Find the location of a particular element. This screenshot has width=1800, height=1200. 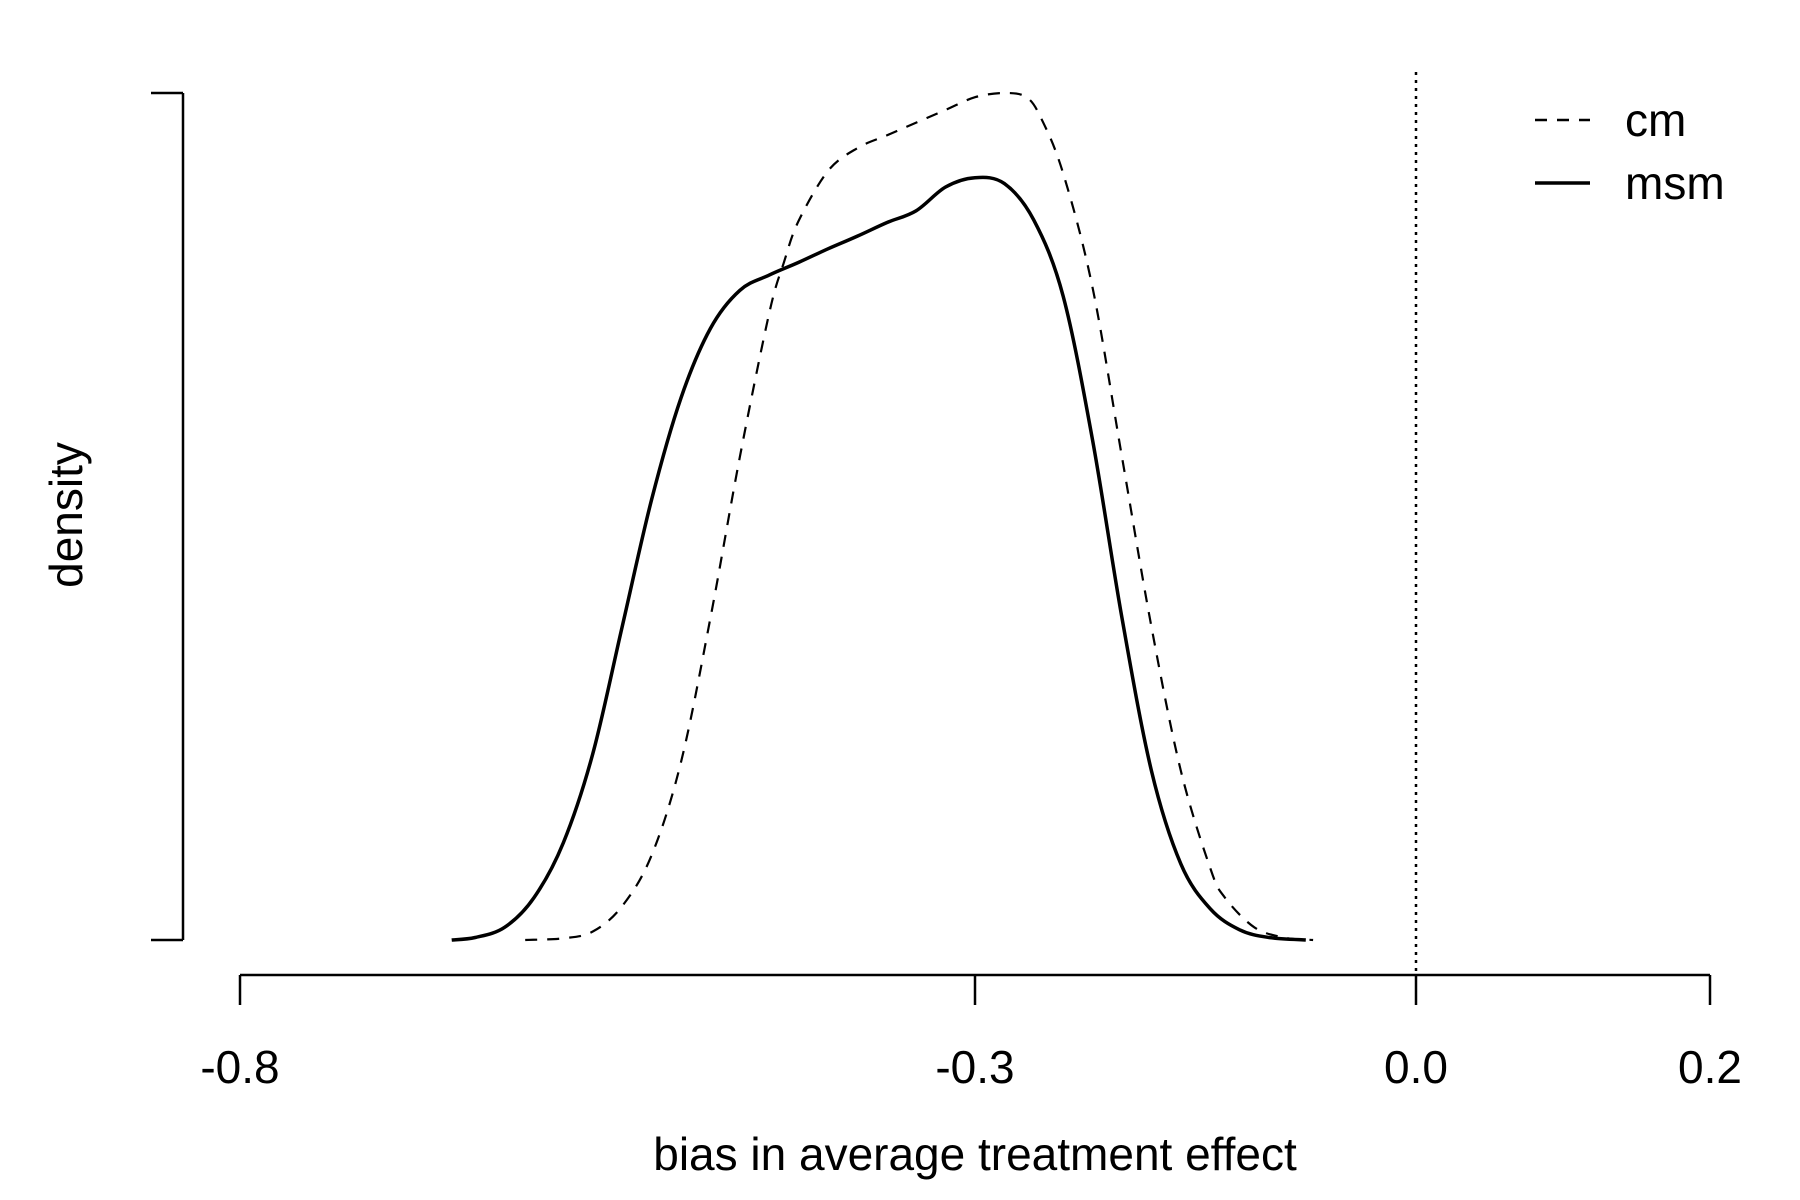

x-tick-label: -0.3 is located at coordinates (974, 1067).